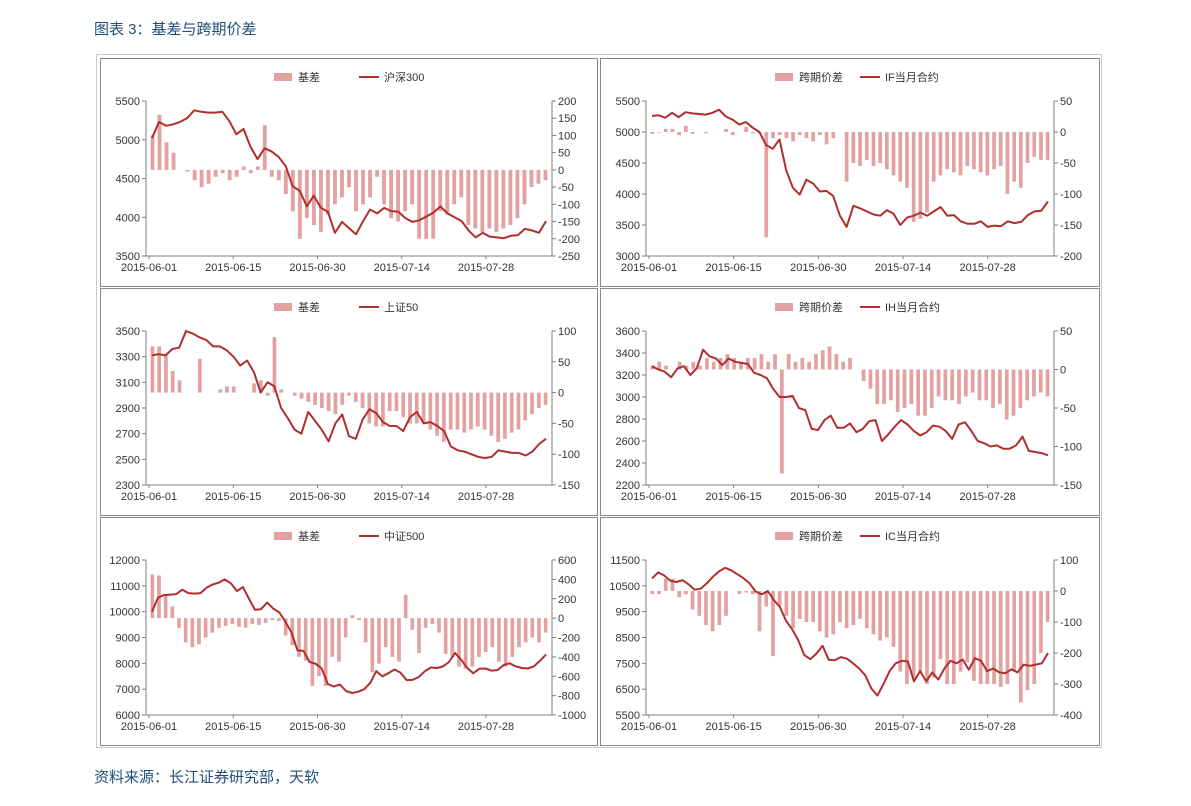 The height and width of the screenshot is (806, 1191). Describe the element at coordinates (128, 664) in the screenshot. I see `left-tick-label: 8000` at that location.